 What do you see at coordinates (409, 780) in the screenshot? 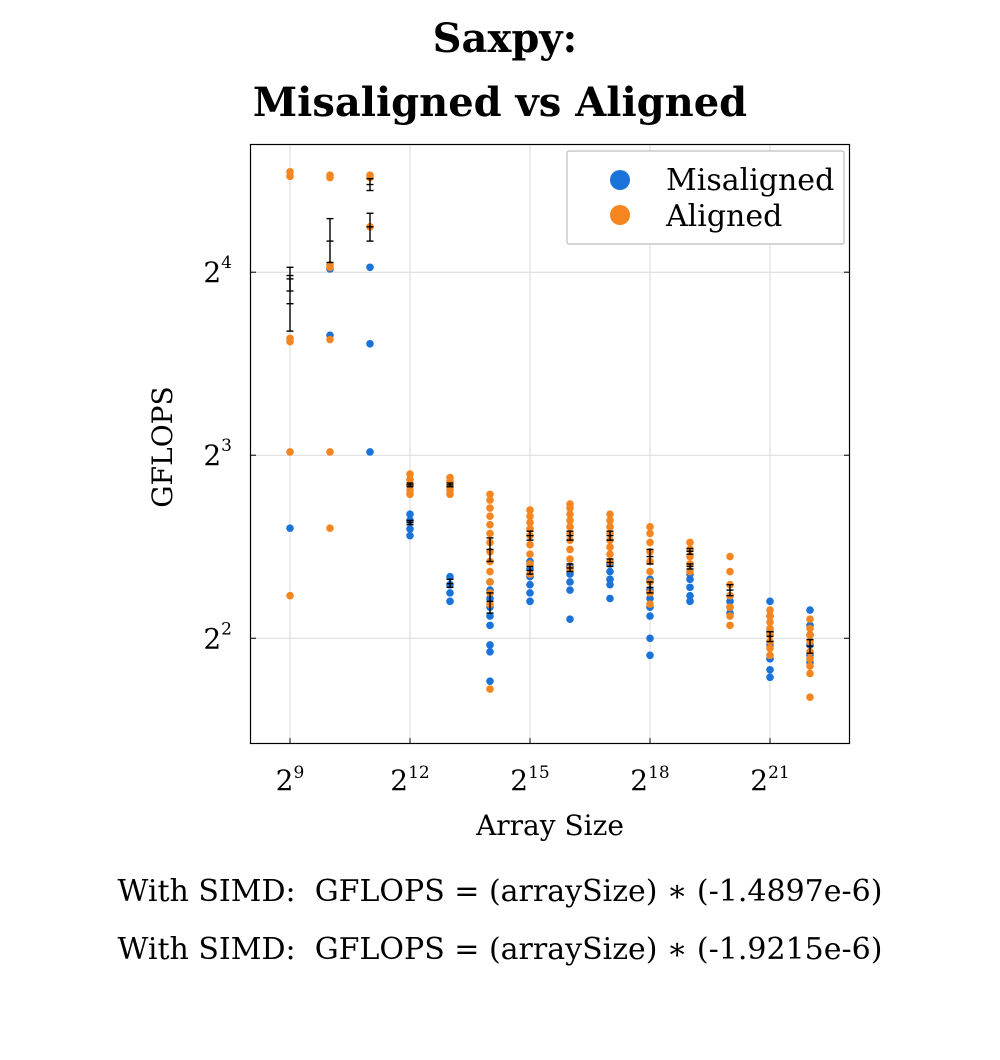
I see `x-tick-label: 212` at bounding box center [409, 780].